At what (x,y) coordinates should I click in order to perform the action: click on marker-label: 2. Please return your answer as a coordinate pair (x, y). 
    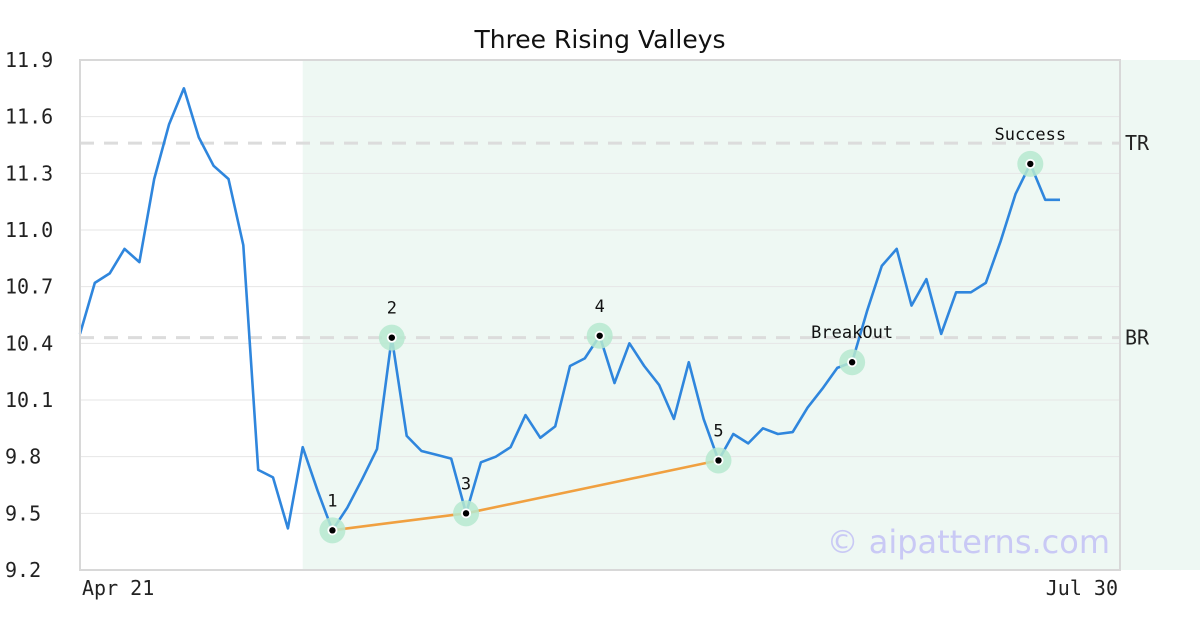
    Looking at the image, I should click on (392, 309).